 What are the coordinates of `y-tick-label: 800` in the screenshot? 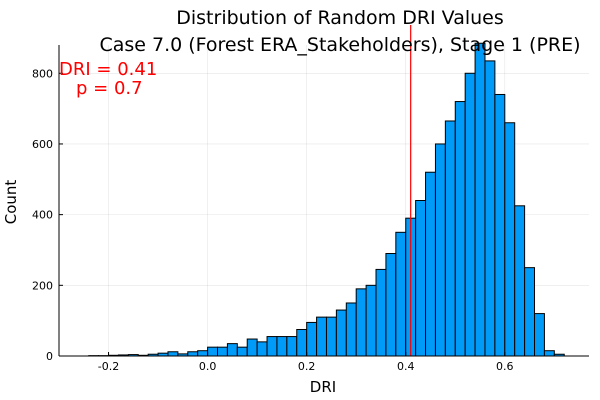 It's located at (42, 73).